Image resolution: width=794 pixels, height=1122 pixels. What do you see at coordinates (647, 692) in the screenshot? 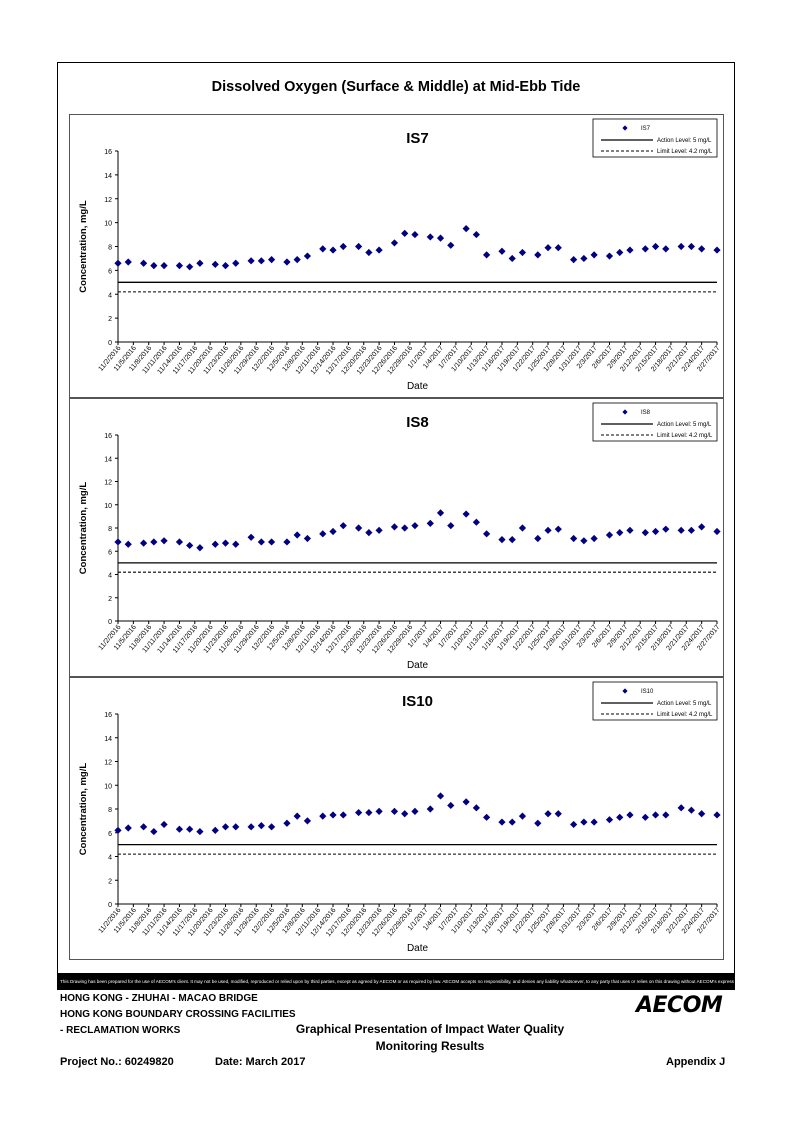
I see `legend-entry: IS10` at bounding box center [647, 692].